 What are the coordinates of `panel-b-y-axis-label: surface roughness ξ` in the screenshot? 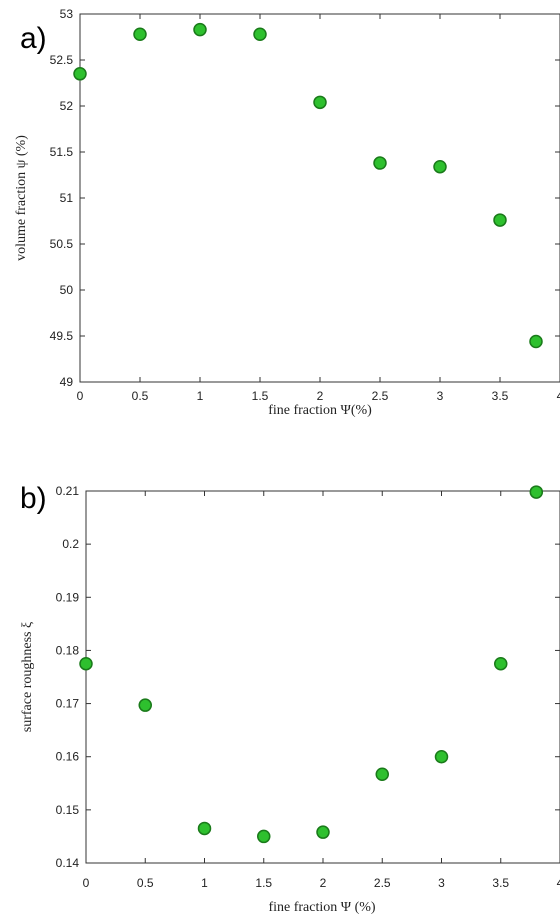 It's located at (27, 677).